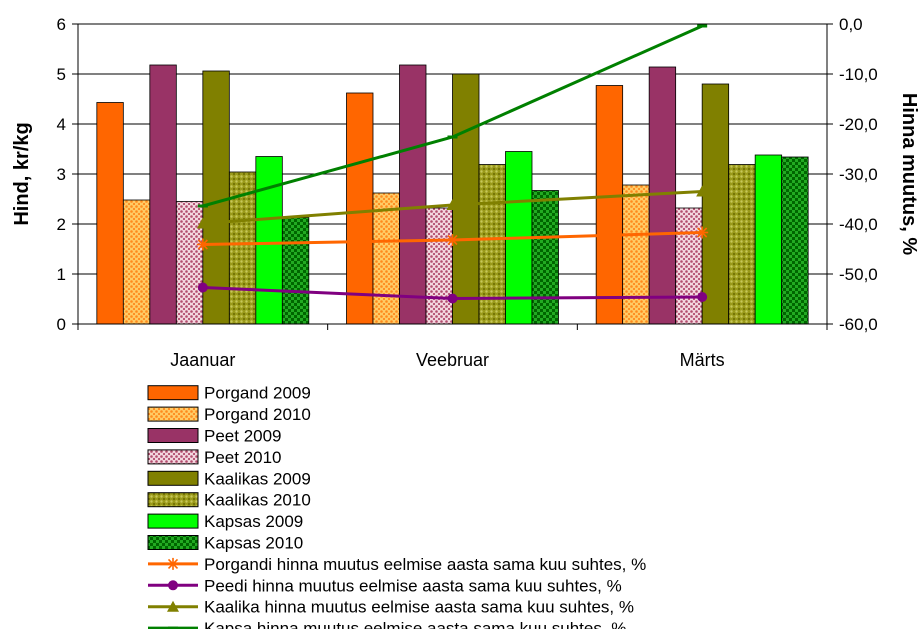  I want to click on y2-tick-label: 0,0, so click(851, 24).